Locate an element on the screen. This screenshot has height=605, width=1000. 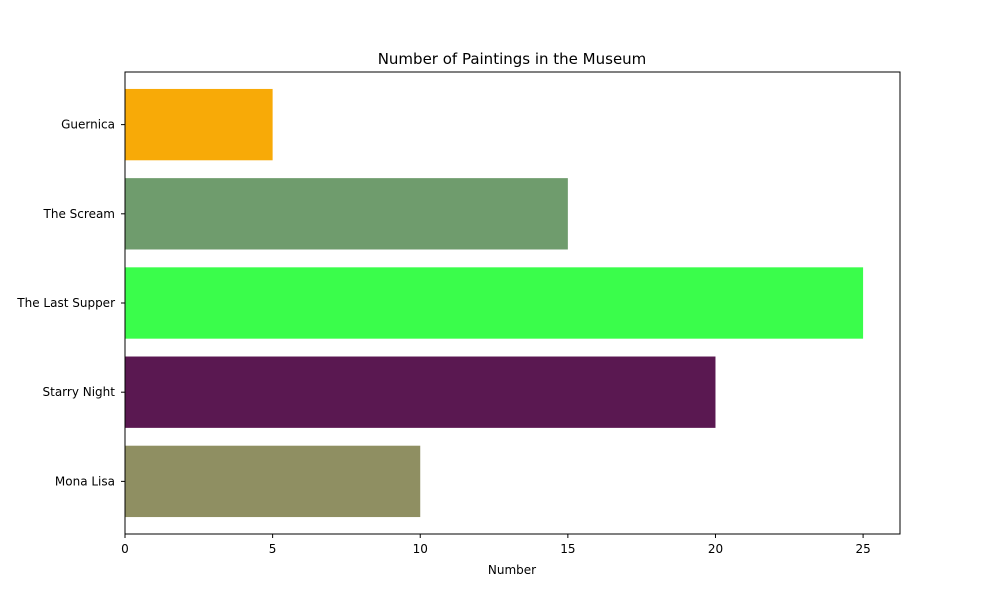
bar-starry-night is located at coordinates (420, 392).